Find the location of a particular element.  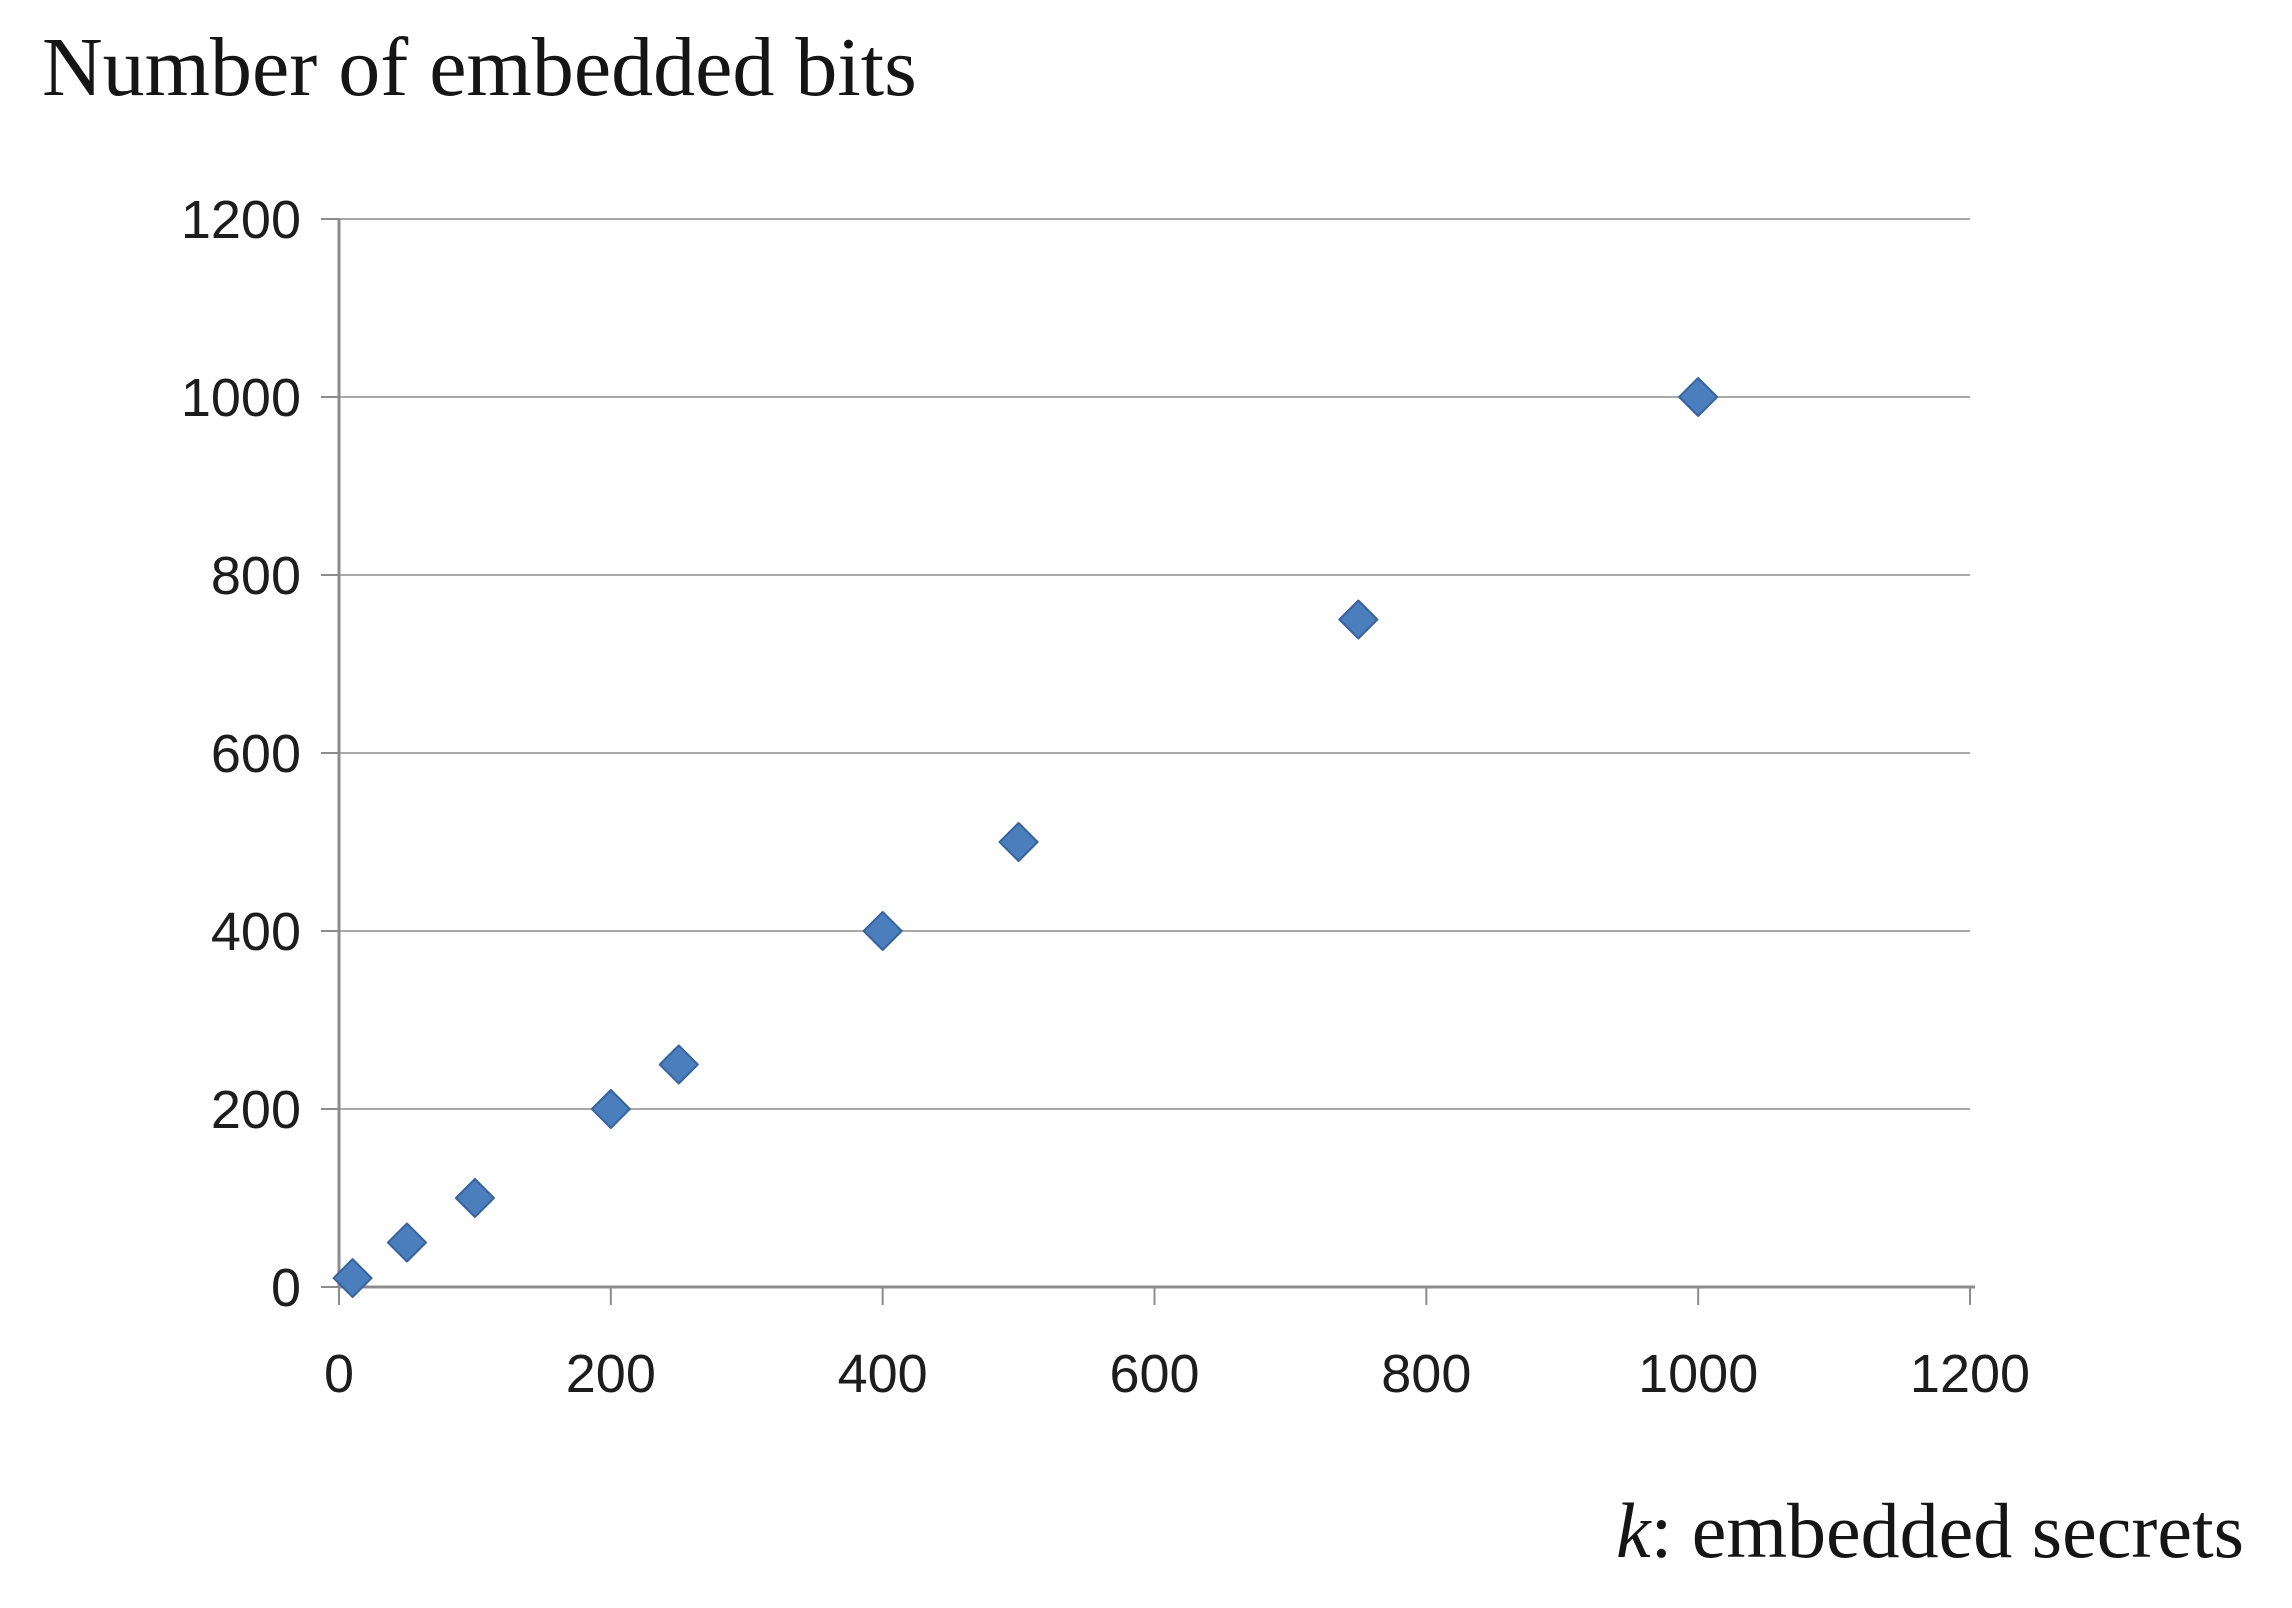

x-axis-label-text: : embedded secrets is located at coordinates (1947, 1531).